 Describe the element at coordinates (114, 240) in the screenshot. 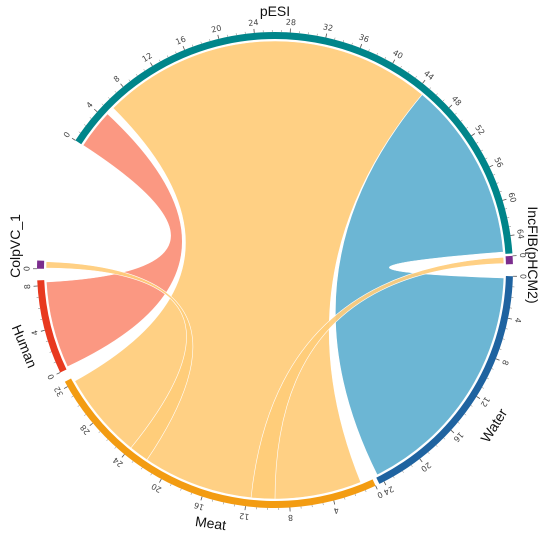

I see `ribbon-pesi-human` at that location.